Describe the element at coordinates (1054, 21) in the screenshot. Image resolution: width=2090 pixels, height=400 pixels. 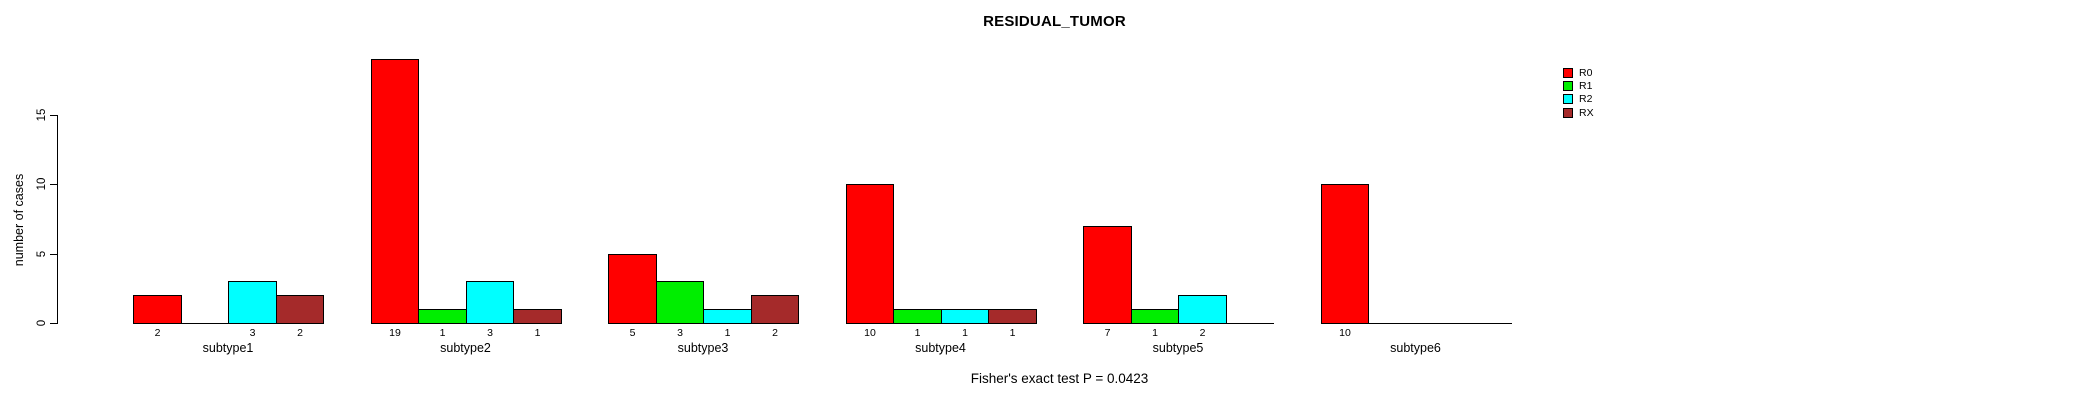
I see `chart-title: RESIDUAL_TUMOR` at that location.